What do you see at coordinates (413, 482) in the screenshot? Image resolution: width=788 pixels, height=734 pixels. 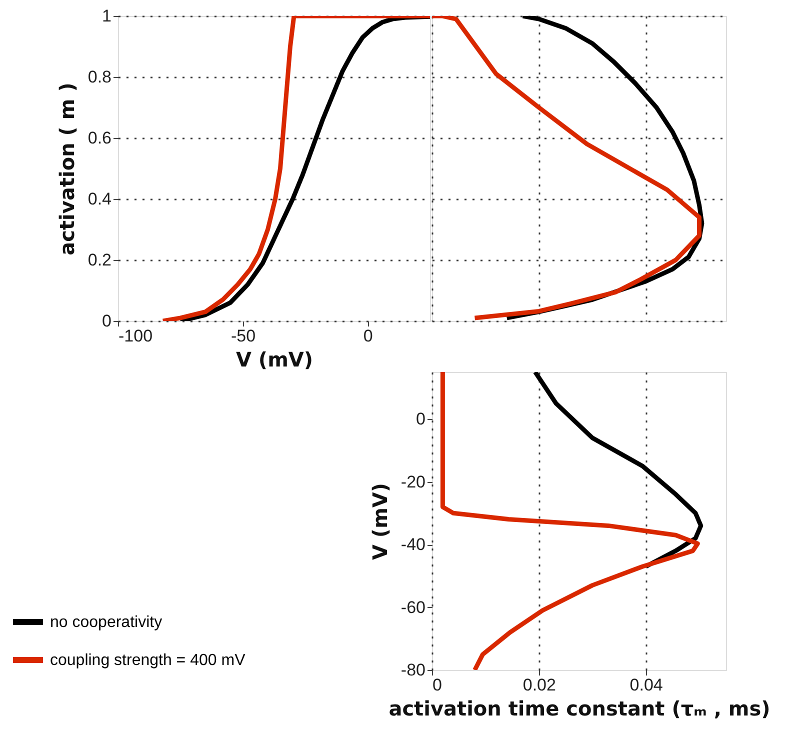 I see `y-tick-label: -20` at bounding box center [413, 482].